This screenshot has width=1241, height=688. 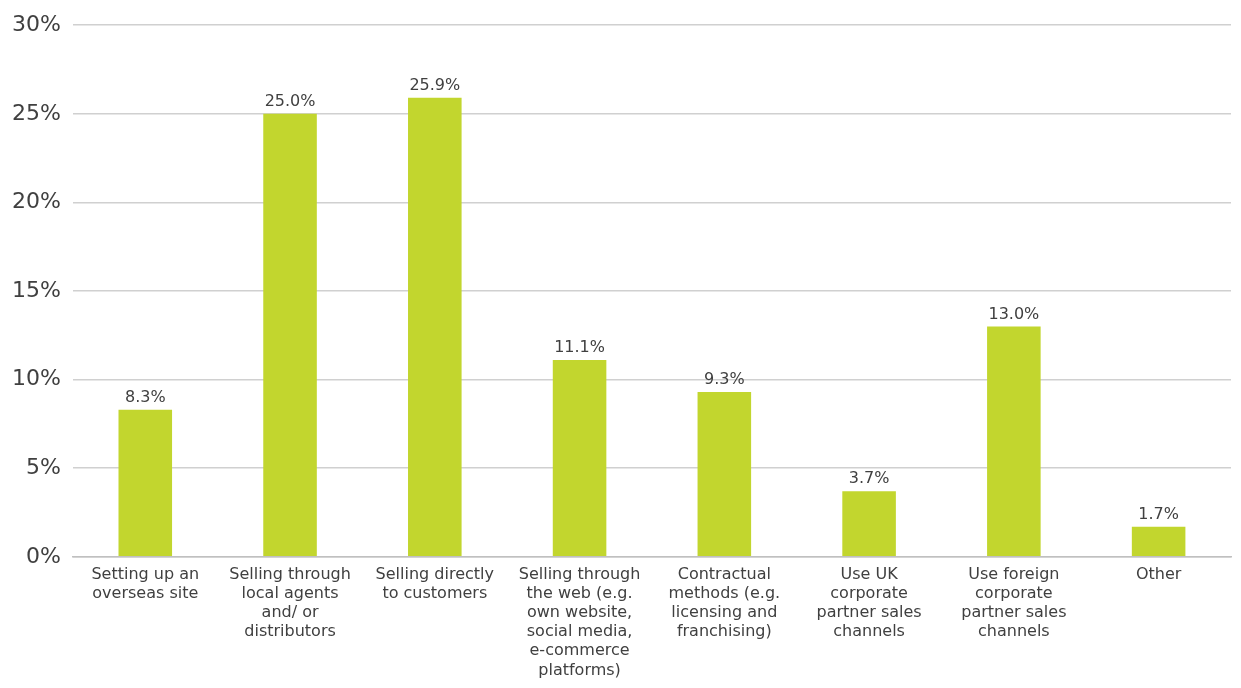 What do you see at coordinates (290, 602) in the screenshot?
I see `x-tick-label: Selling through local agents and/ or distributors` at bounding box center [290, 602].